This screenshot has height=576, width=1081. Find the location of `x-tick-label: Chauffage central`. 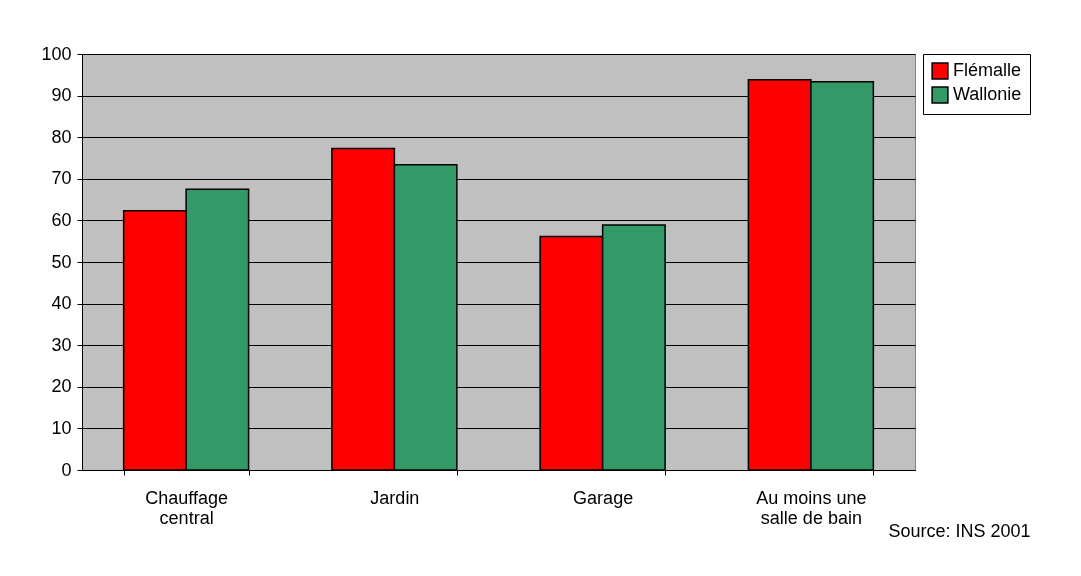

x-tick-label: Chauffage central is located at coordinates (186, 507).